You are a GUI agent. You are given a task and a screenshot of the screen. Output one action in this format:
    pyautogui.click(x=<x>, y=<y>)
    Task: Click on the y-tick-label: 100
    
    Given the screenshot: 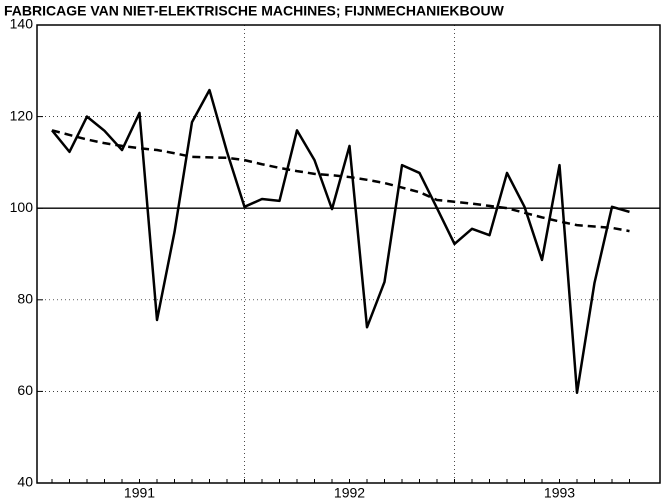 What is the action you would take?
    pyautogui.click(x=22, y=207)
    